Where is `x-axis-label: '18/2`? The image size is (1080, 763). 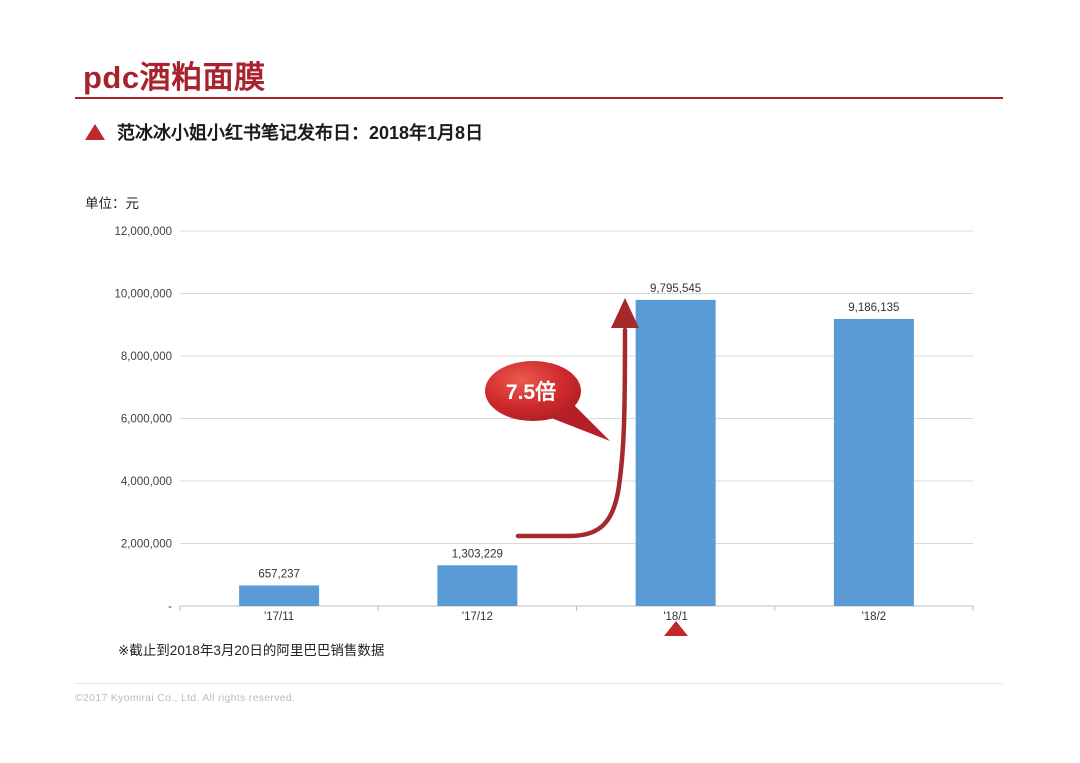
x-axis-label: '18/2 is located at coordinates (874, 617).